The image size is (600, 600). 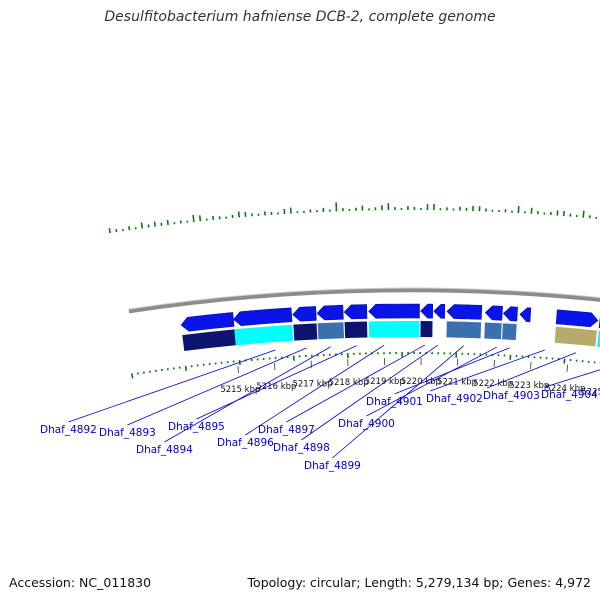 What do you see at coordinates (301, 448) in the screenshot?
I see `gene-label: Dhaf_4898` at bounding box center [301, 448].